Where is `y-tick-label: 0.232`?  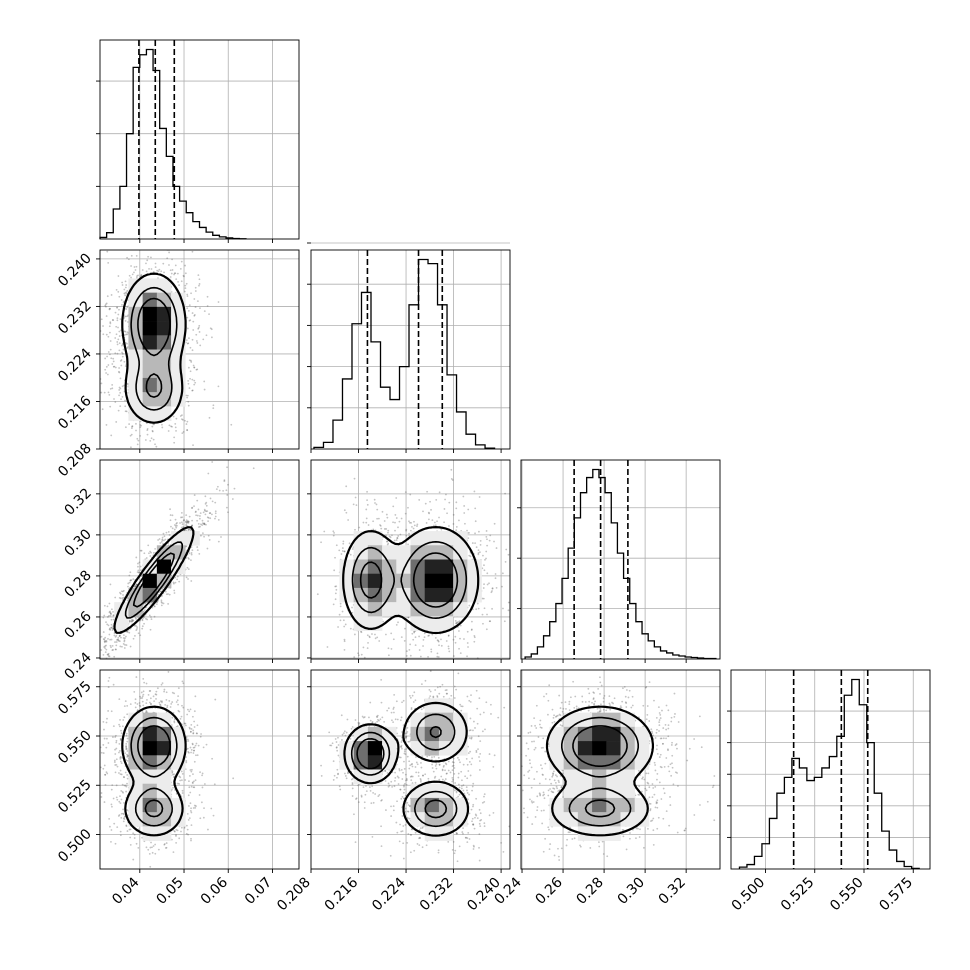
y-tick-label: 0.232 is located at coordinates (75, 318).